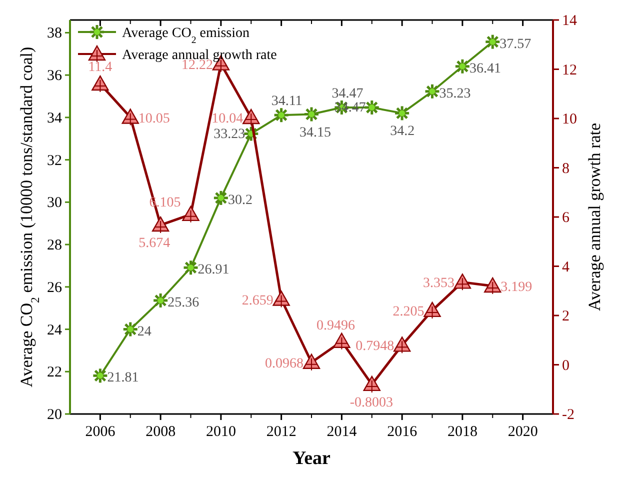 The width and height of the screenshot is (617, 485). What do you see at coordinates (372, 402) in the screenshot?
I see `data-label: -0.8003` at bounding box center [372, 402].